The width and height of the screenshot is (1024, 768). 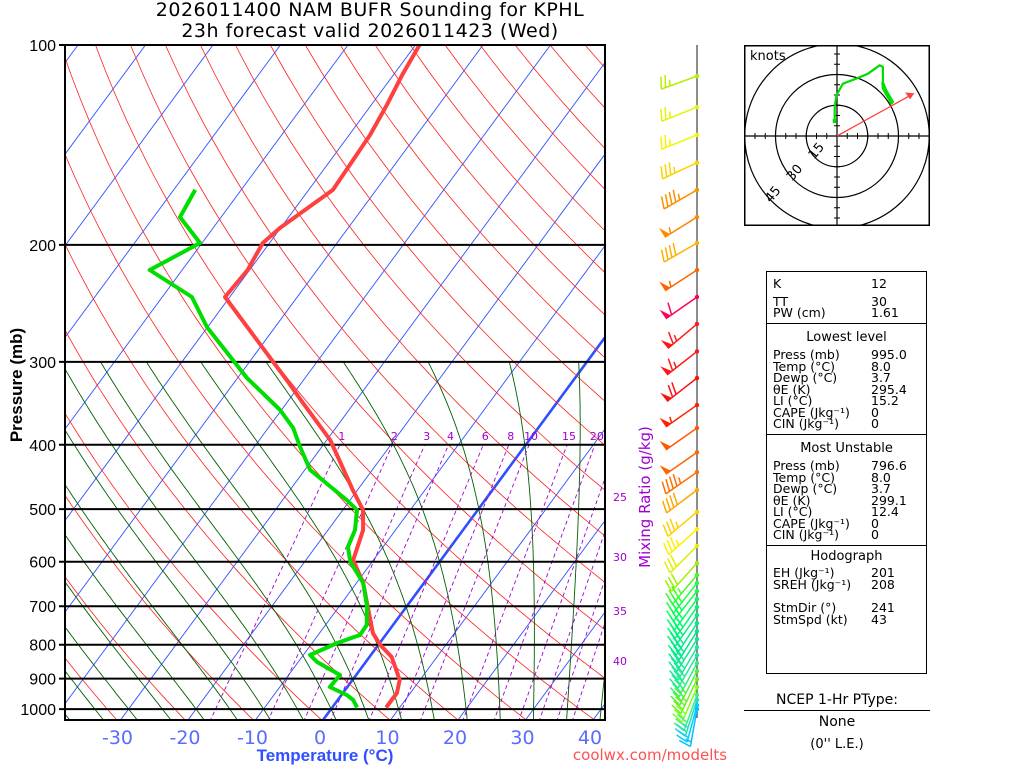 I want to click on k-index-label: K, so click(x=777, y=283).